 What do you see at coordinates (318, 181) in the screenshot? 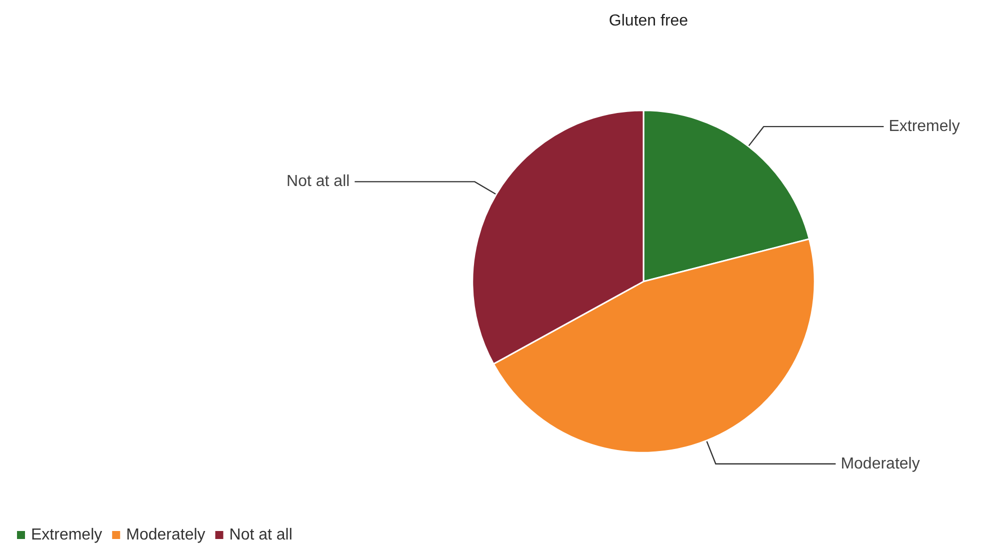
I see `slice-label: Not at all` at bounding box center [318, 181].